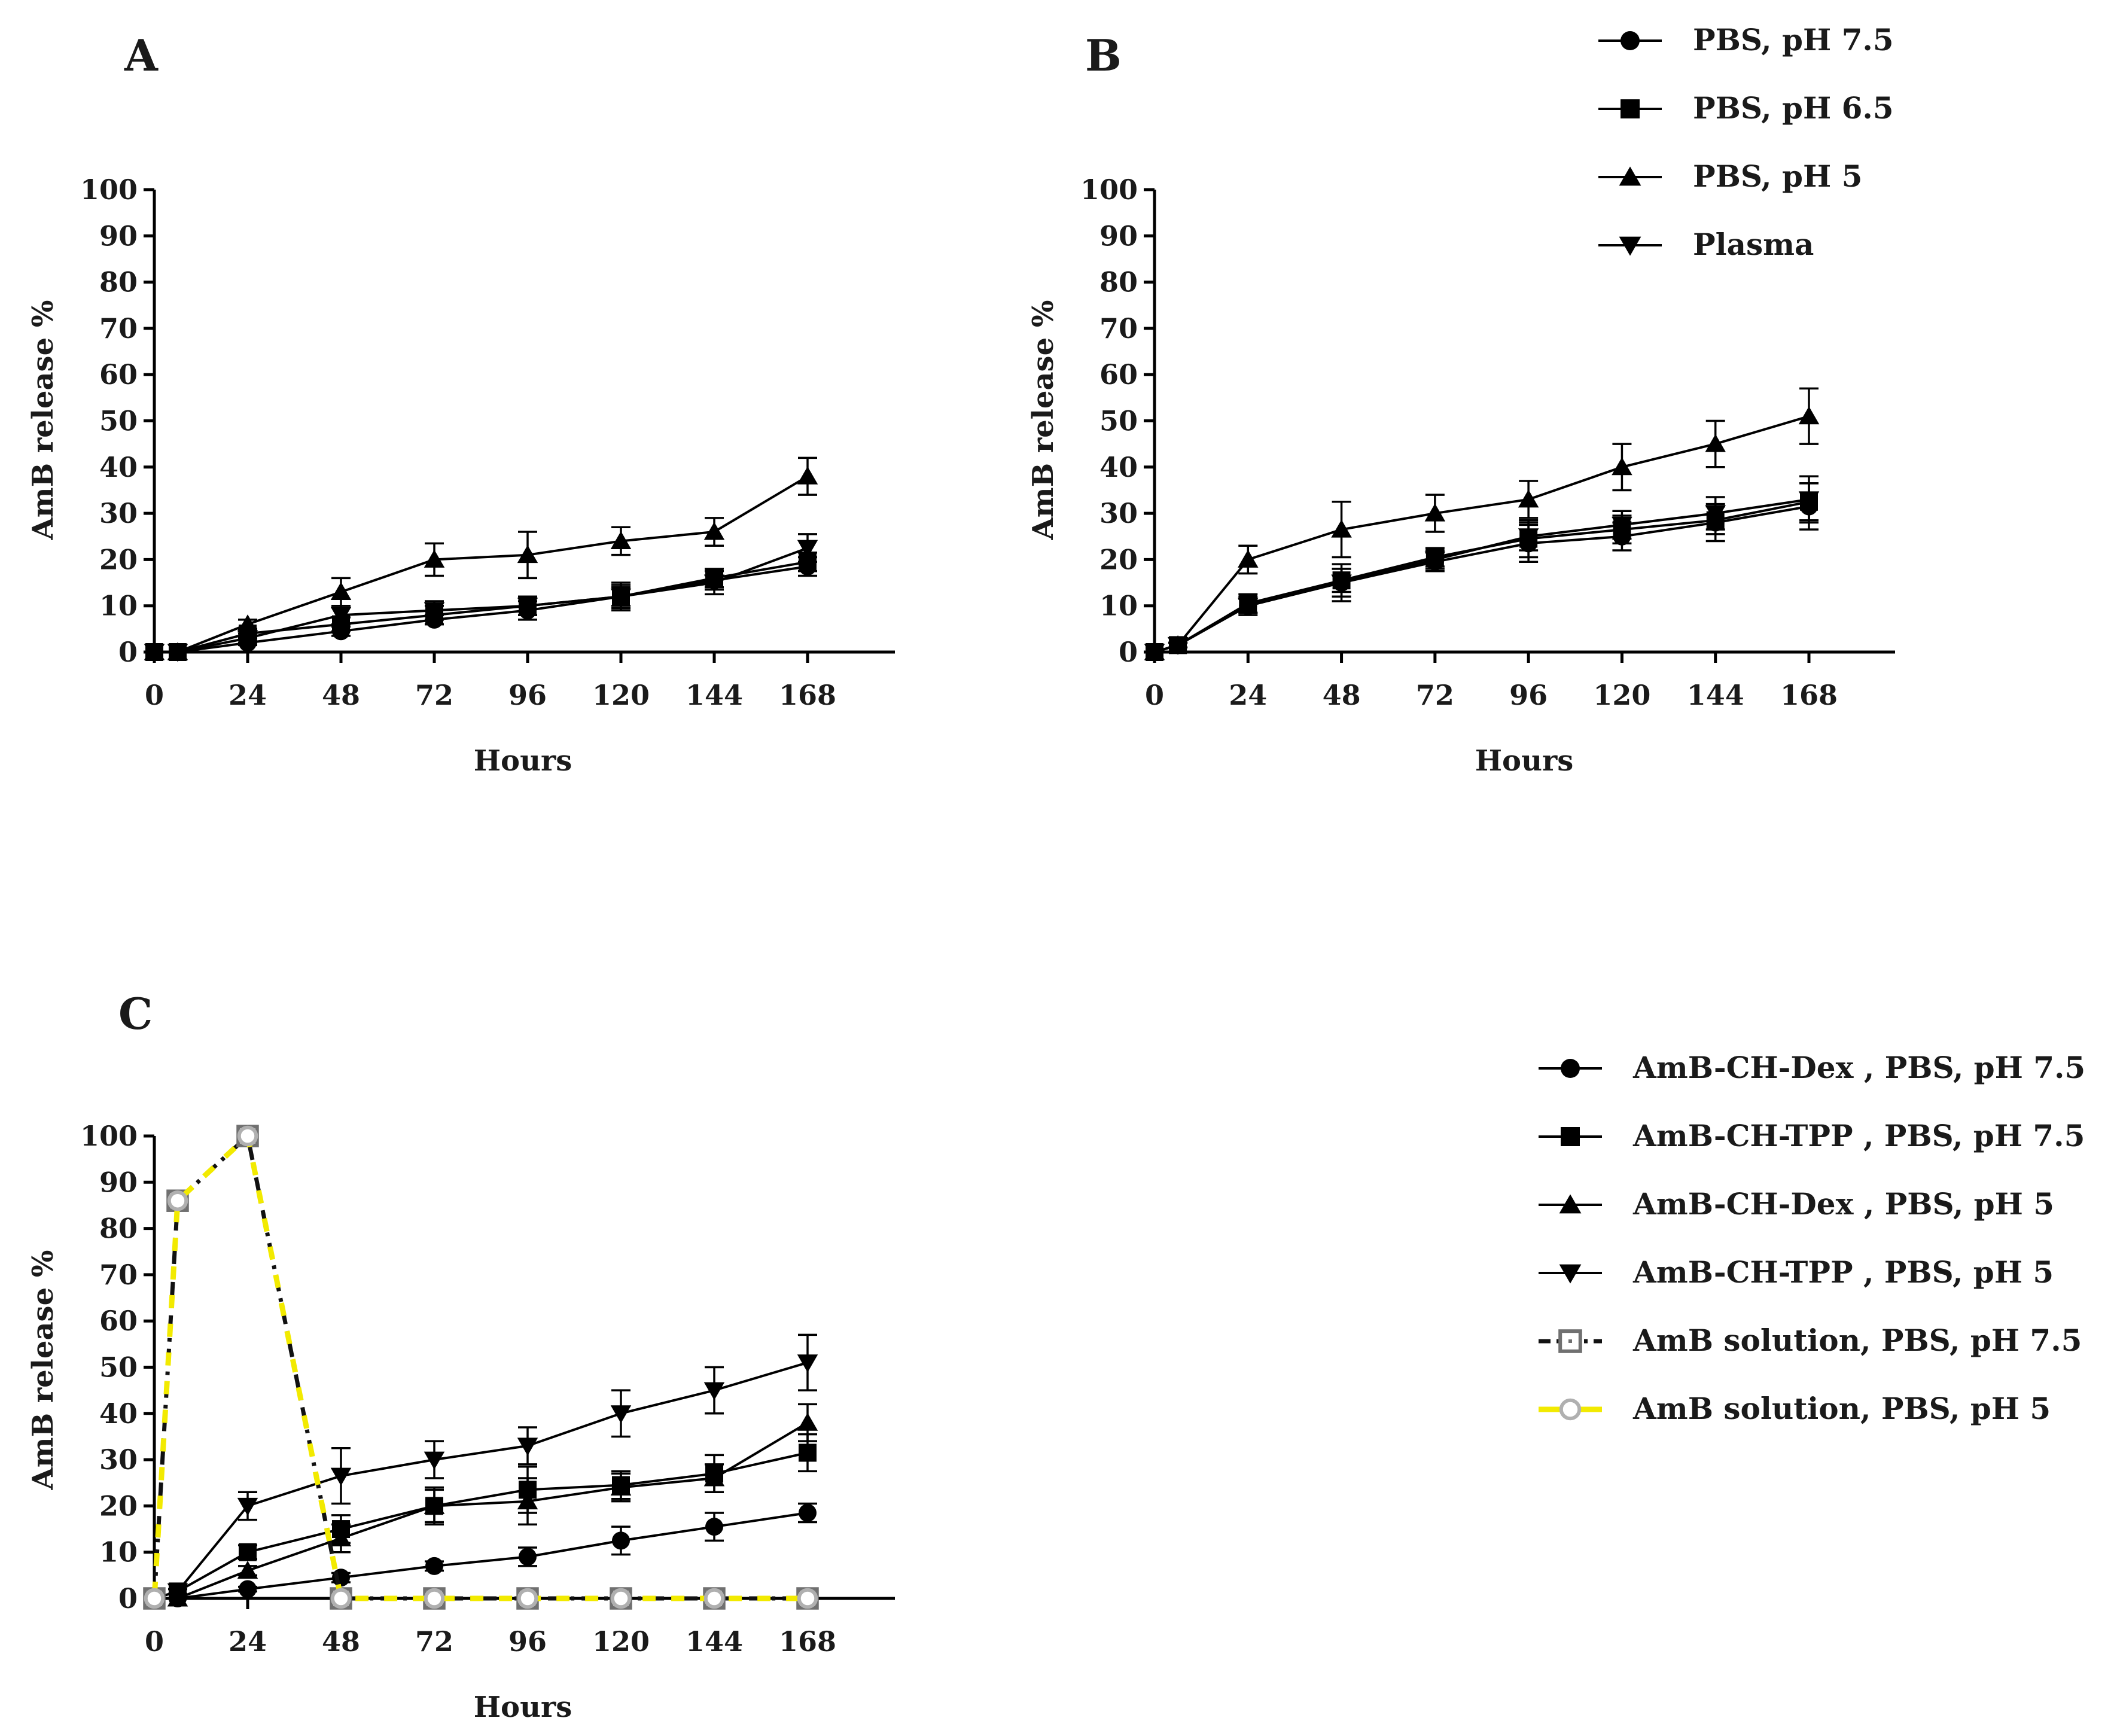 This screenshot has height=1736, width=2120. Describe the element at coordinates (1103, 55) in the screenshot. I see `panel-label-b: B` at that location.